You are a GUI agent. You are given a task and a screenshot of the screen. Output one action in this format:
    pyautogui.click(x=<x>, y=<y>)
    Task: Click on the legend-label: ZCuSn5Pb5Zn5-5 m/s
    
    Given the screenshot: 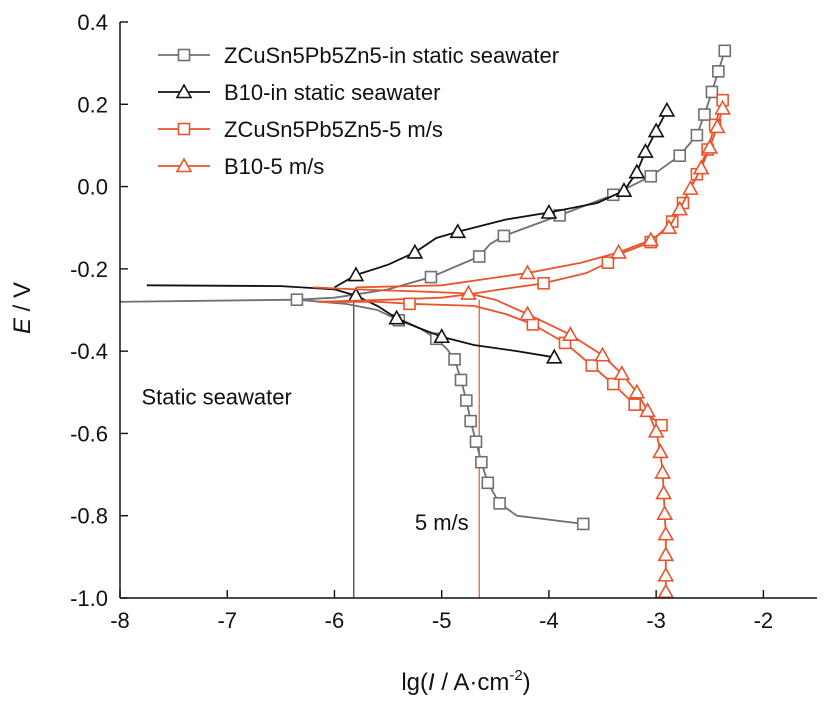 What is the action you would take?
    pyautogui.click(x=333, y=129)
    